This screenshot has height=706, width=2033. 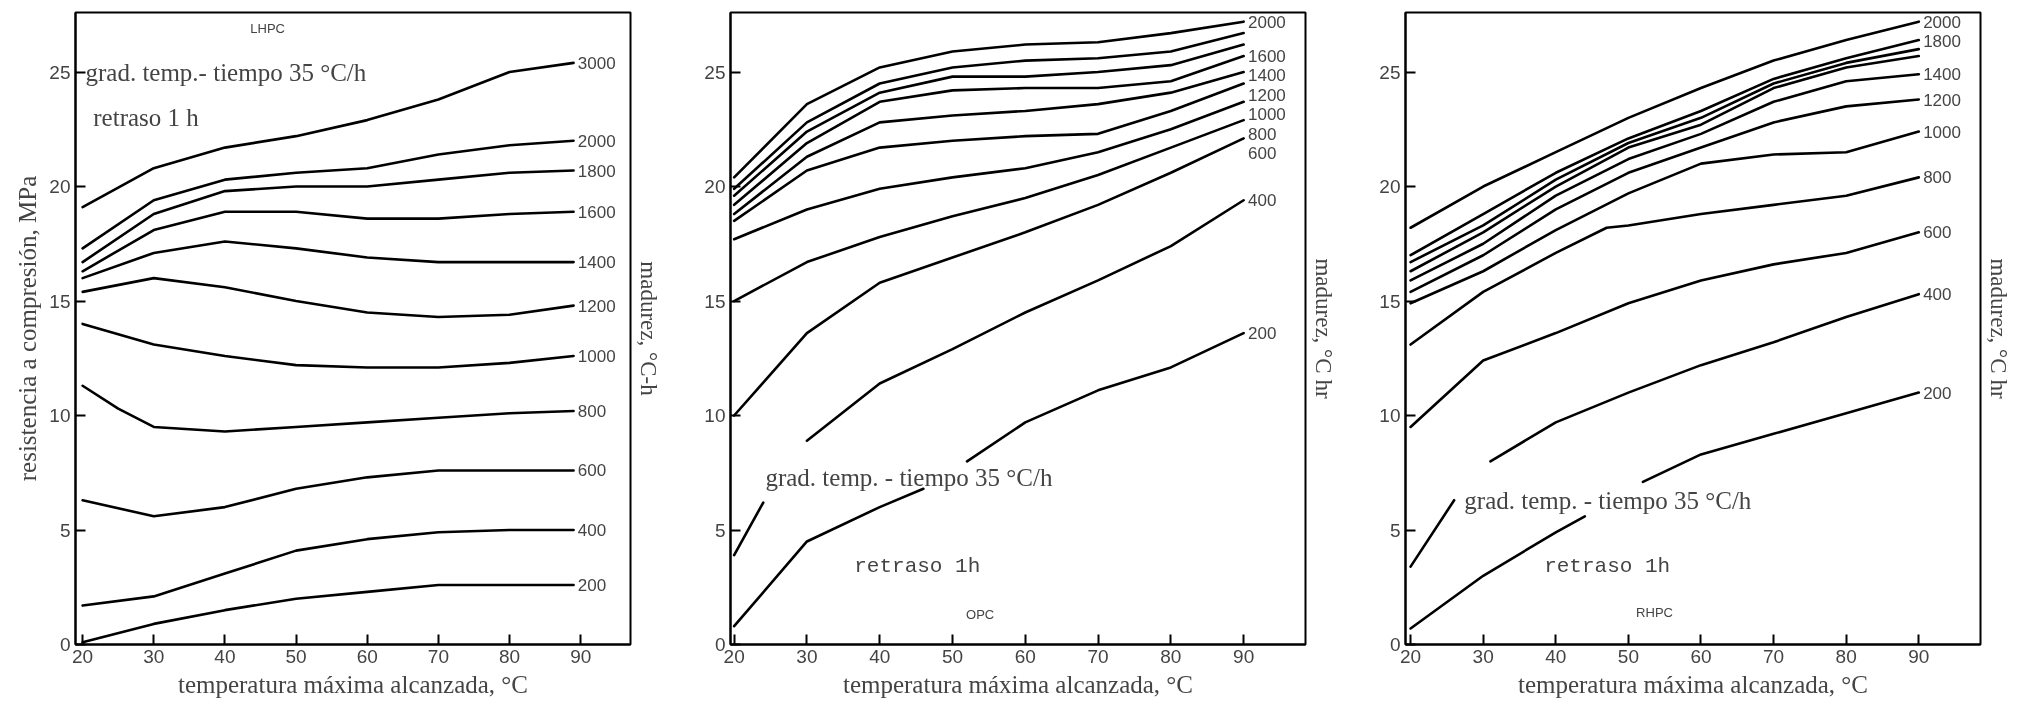 I want to click on series-label: 3000, so click(x=596, y=63).